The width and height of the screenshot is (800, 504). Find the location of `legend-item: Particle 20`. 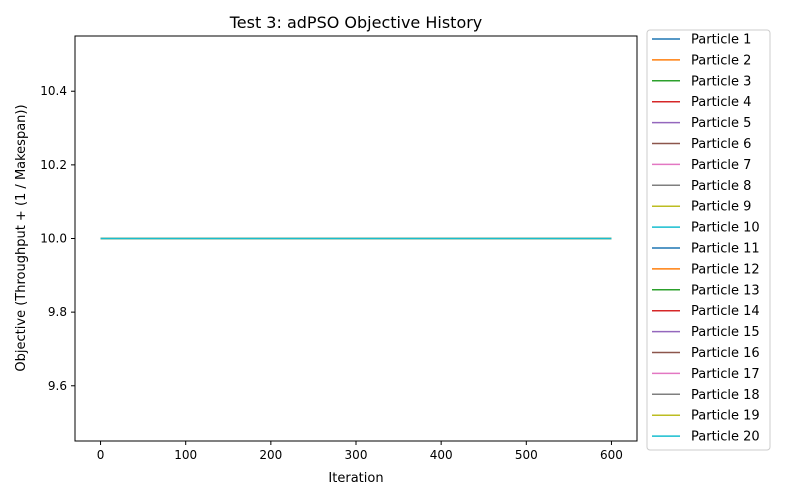

legend-item: Particle 20 is located at coordinates (706, 437).